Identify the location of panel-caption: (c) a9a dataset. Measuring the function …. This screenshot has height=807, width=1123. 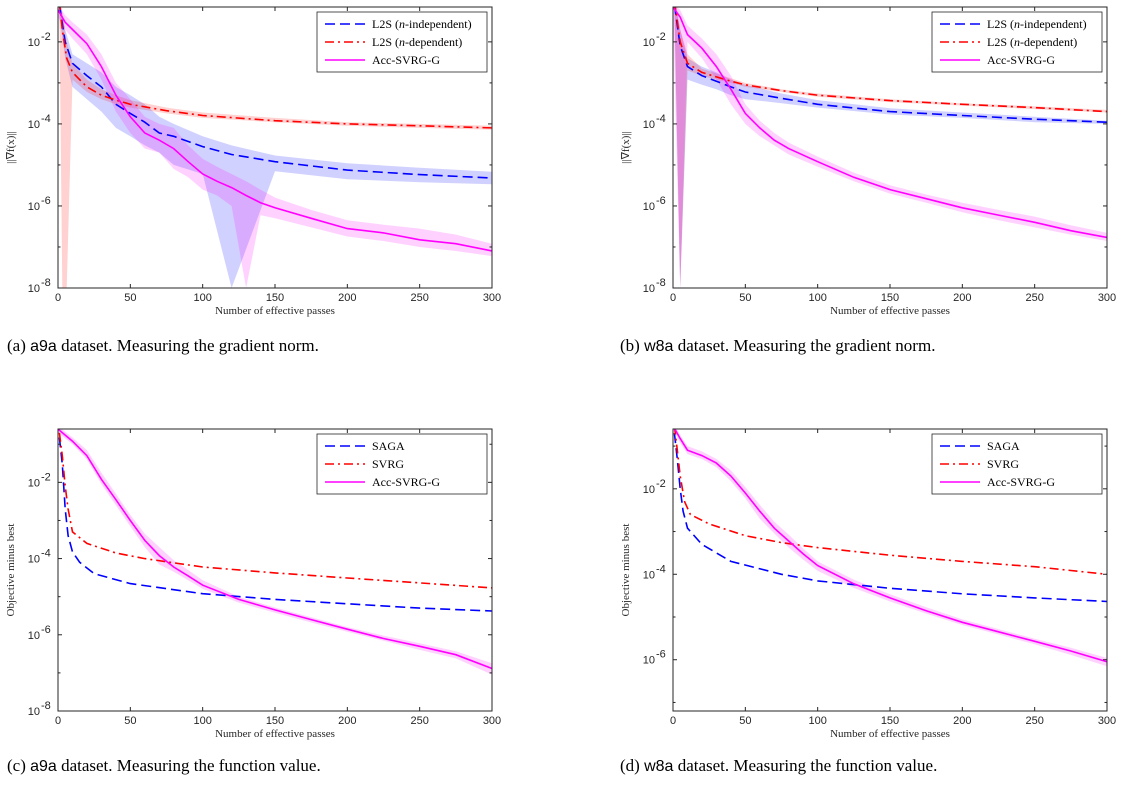
(164, 765).